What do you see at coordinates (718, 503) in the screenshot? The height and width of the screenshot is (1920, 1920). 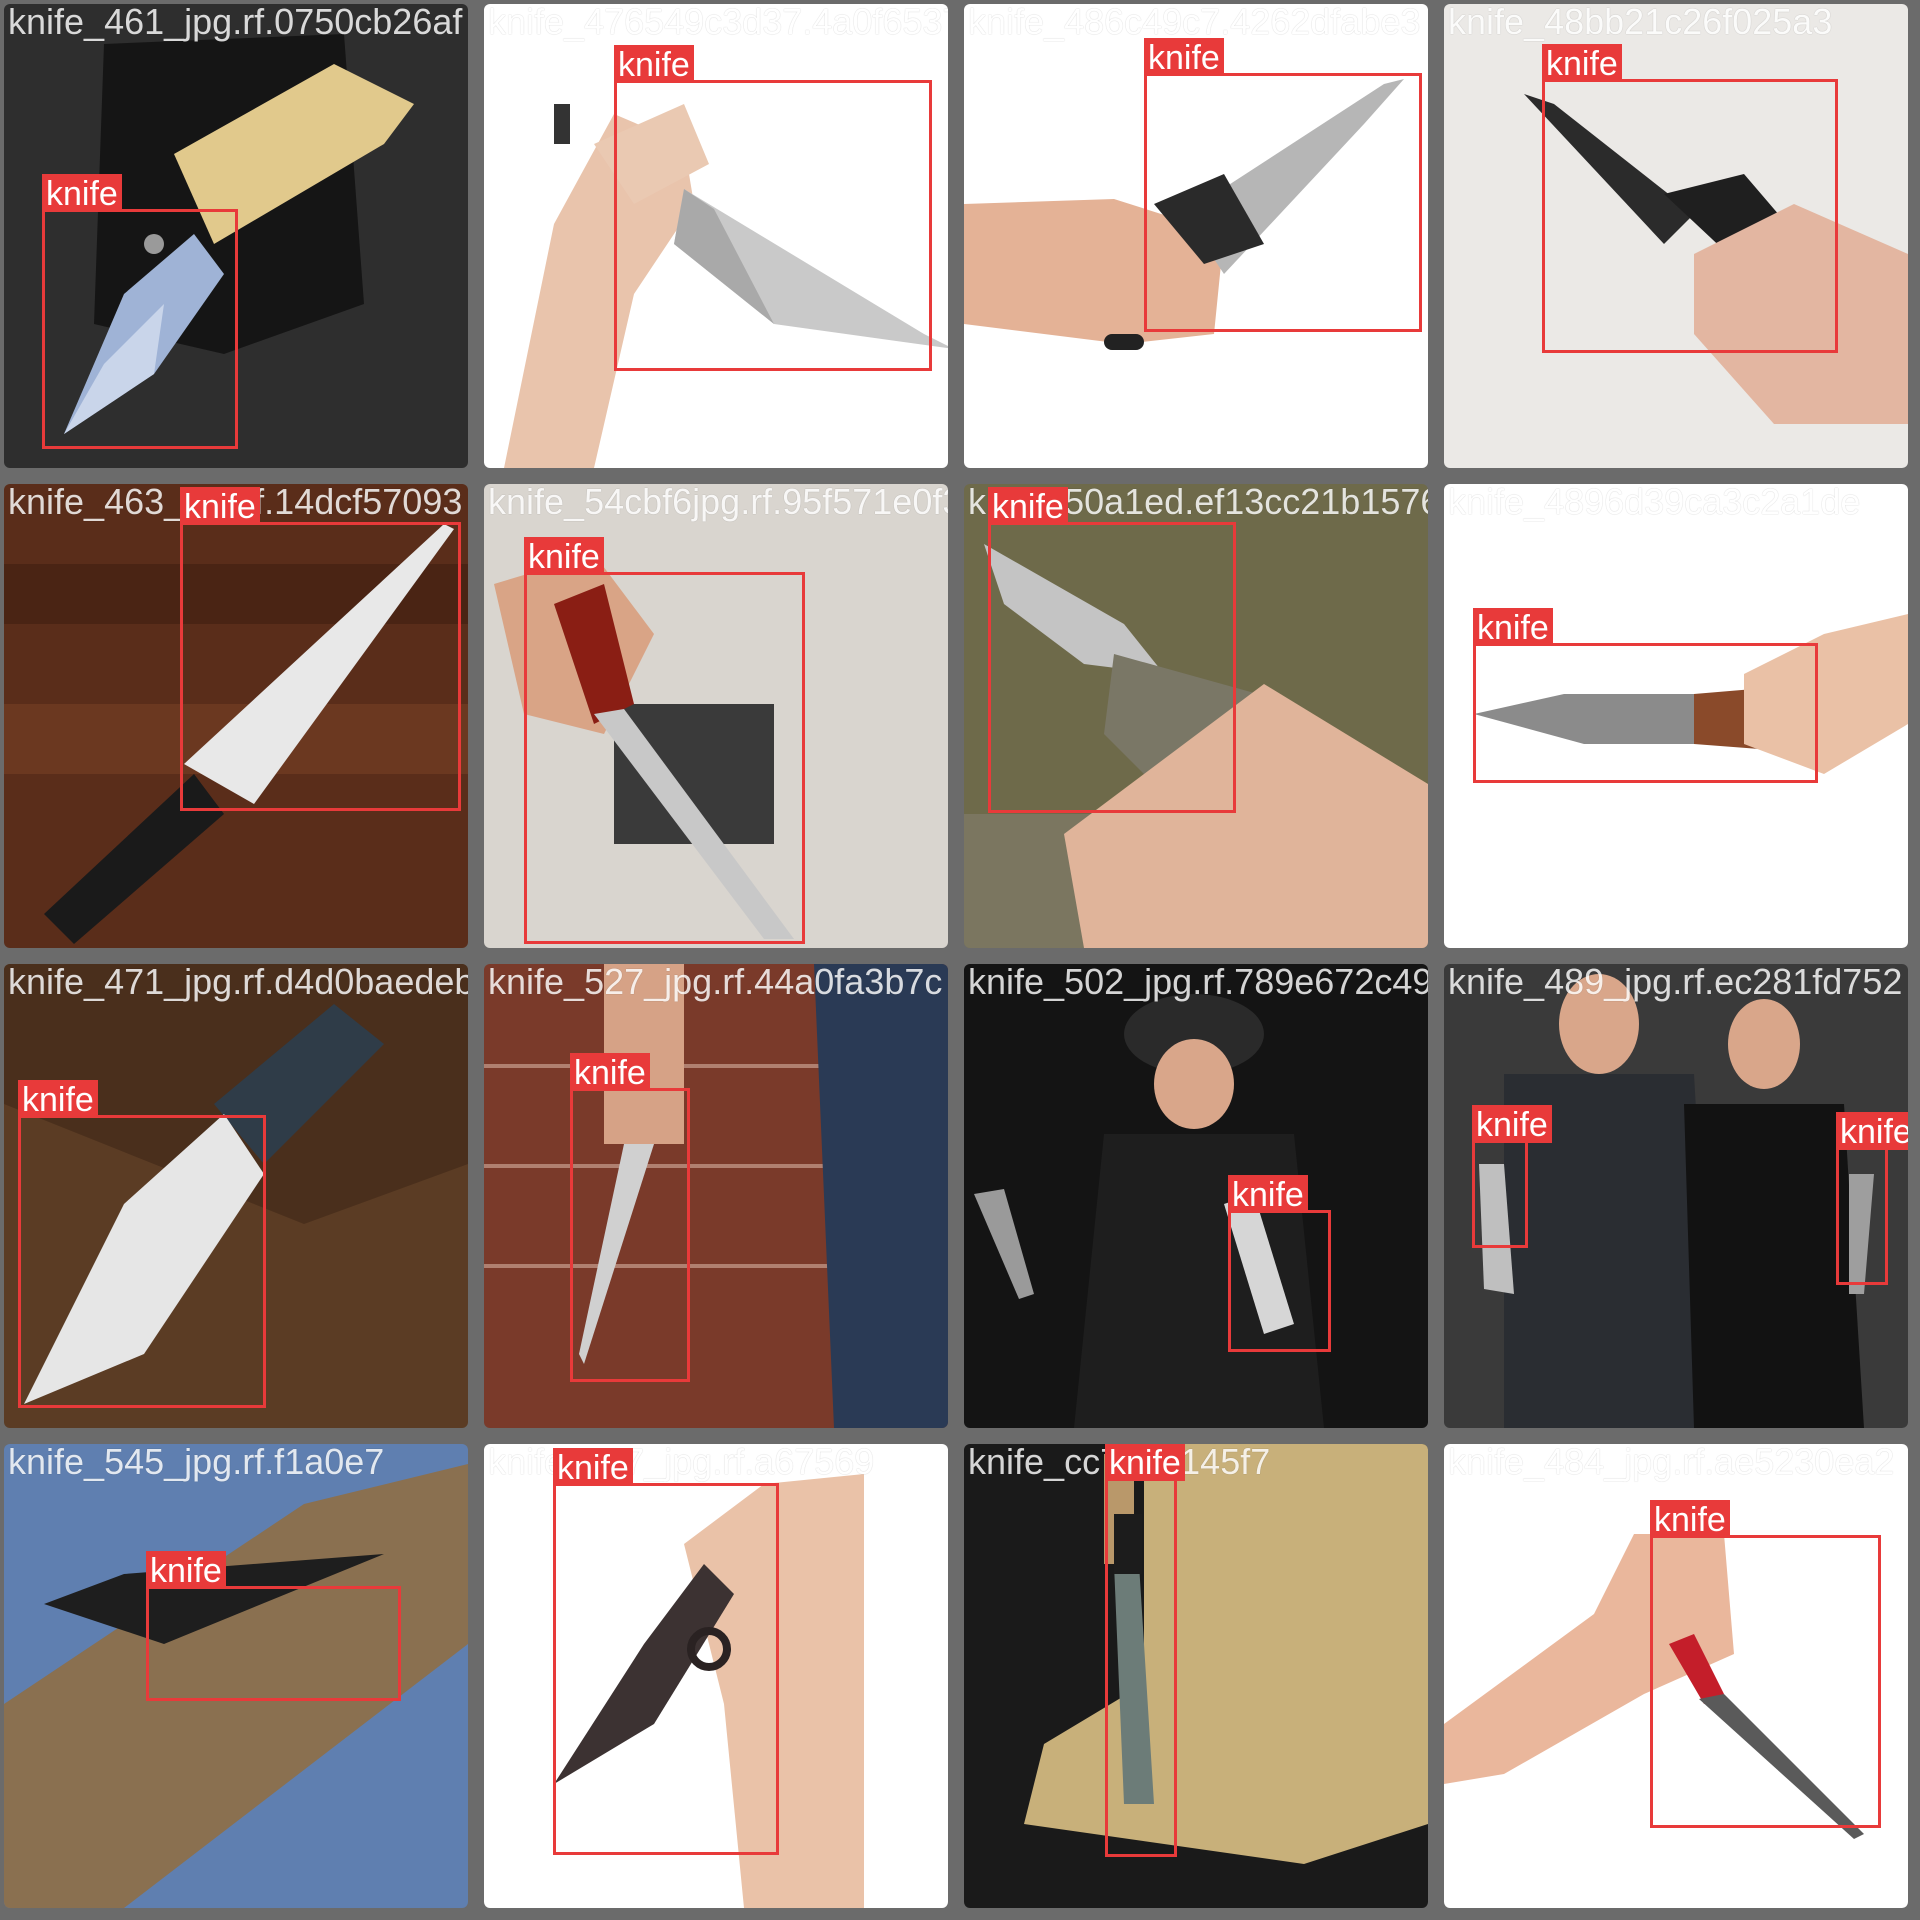 I see `tile-filename: knife_54cbf6jpg.rf.95f571e0f35` at bounding box center [718, 503].